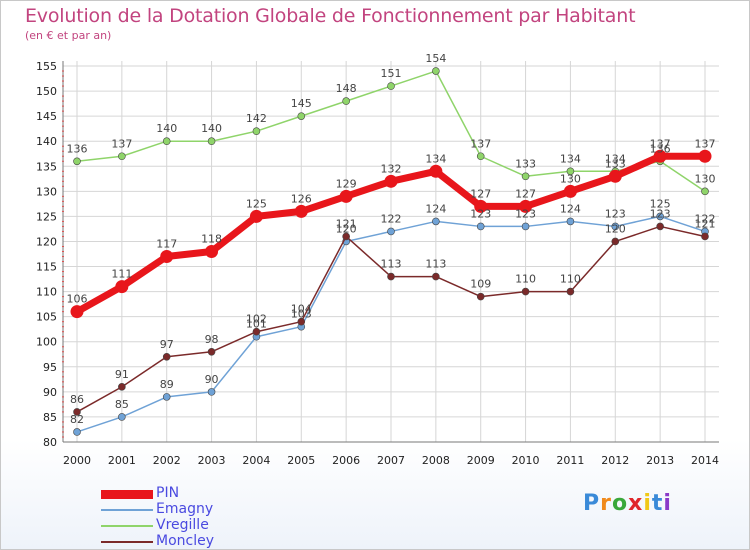 This screenshot has width=750, height=550. I want to click on x-tick-label: 2012, so click(615, 460).